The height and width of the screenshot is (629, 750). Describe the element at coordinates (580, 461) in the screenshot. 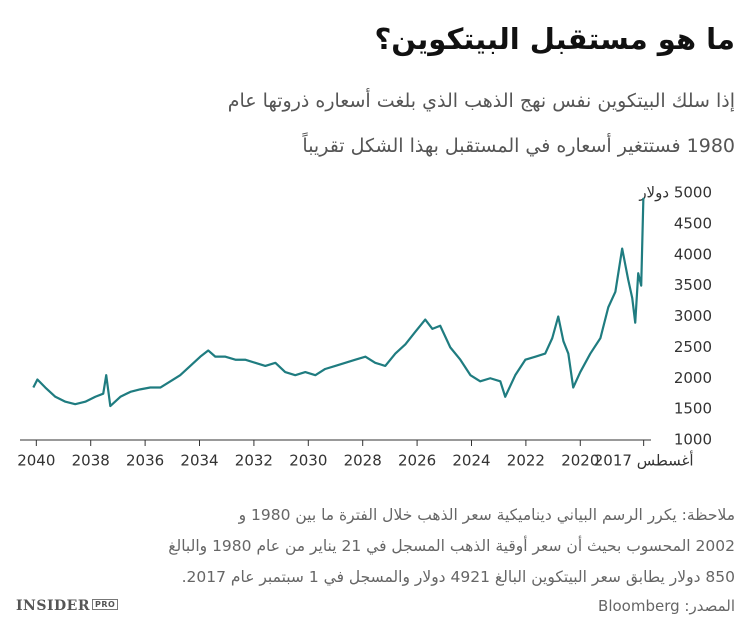

I see `x-tick-label: 2020` at that location.